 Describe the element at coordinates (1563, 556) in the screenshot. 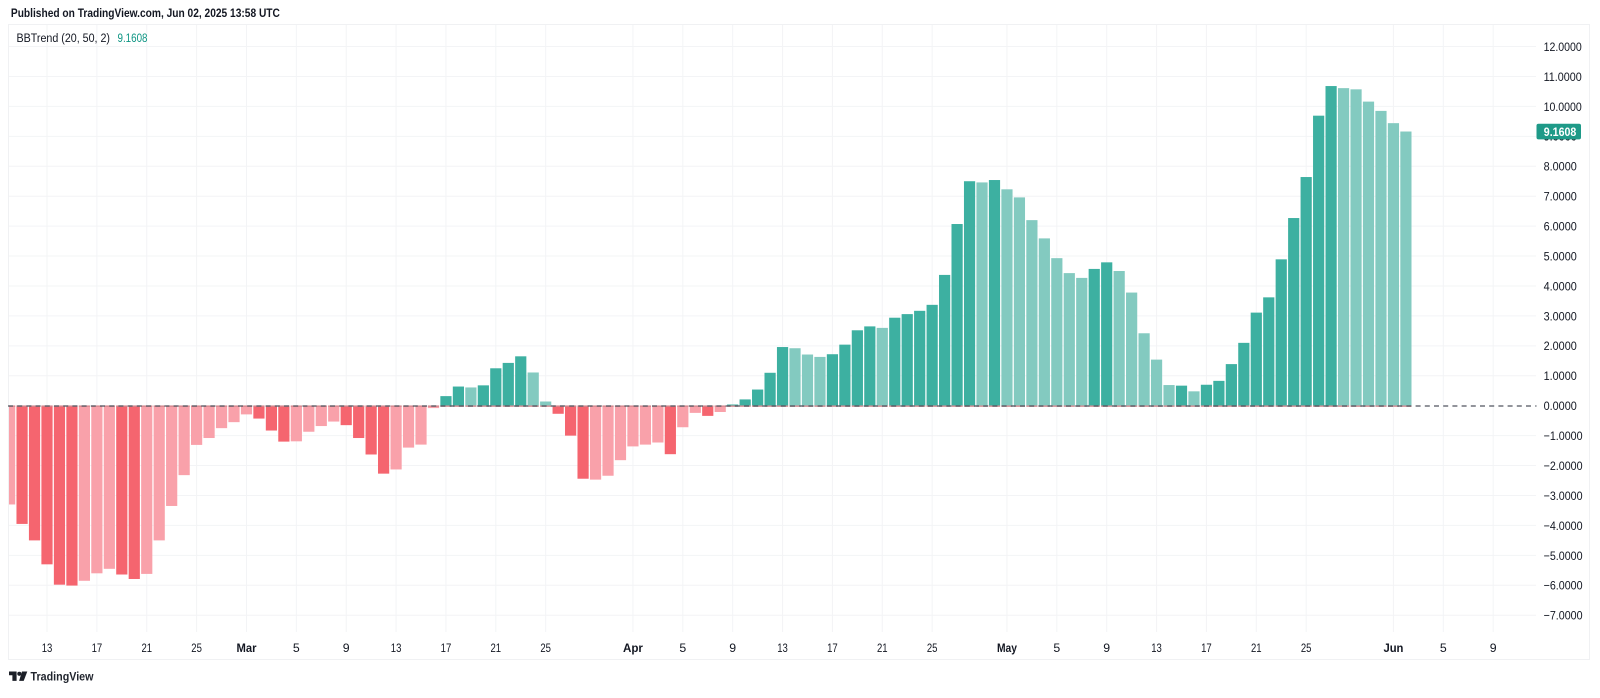

I see `svg-text: −5.0000` at that location.